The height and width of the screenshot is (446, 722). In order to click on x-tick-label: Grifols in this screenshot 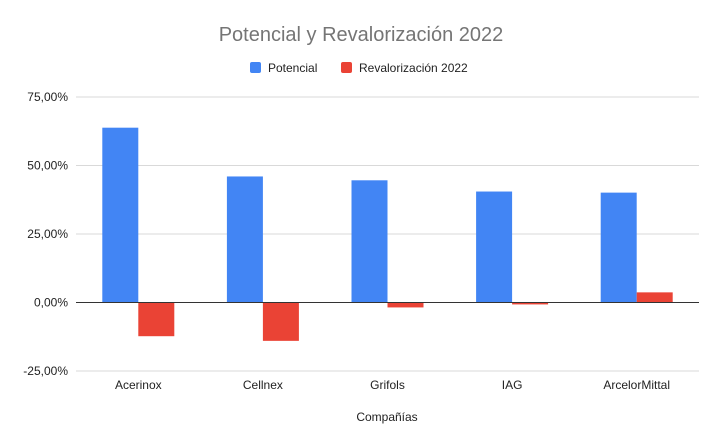, I will do `click(387, 385)`.